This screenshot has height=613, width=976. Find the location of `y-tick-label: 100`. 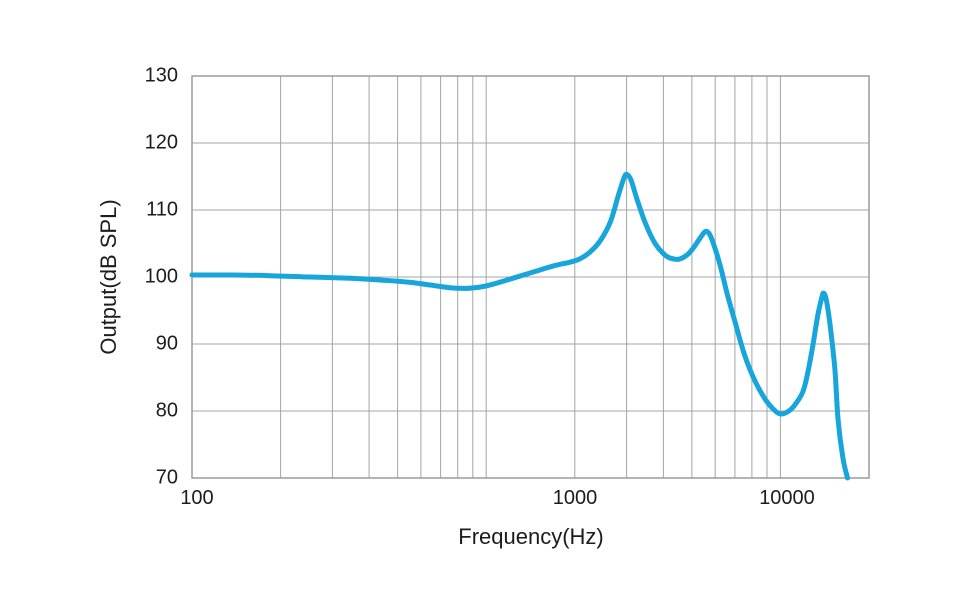

y-tick-label: 100 is located at coordinates (161, 276).